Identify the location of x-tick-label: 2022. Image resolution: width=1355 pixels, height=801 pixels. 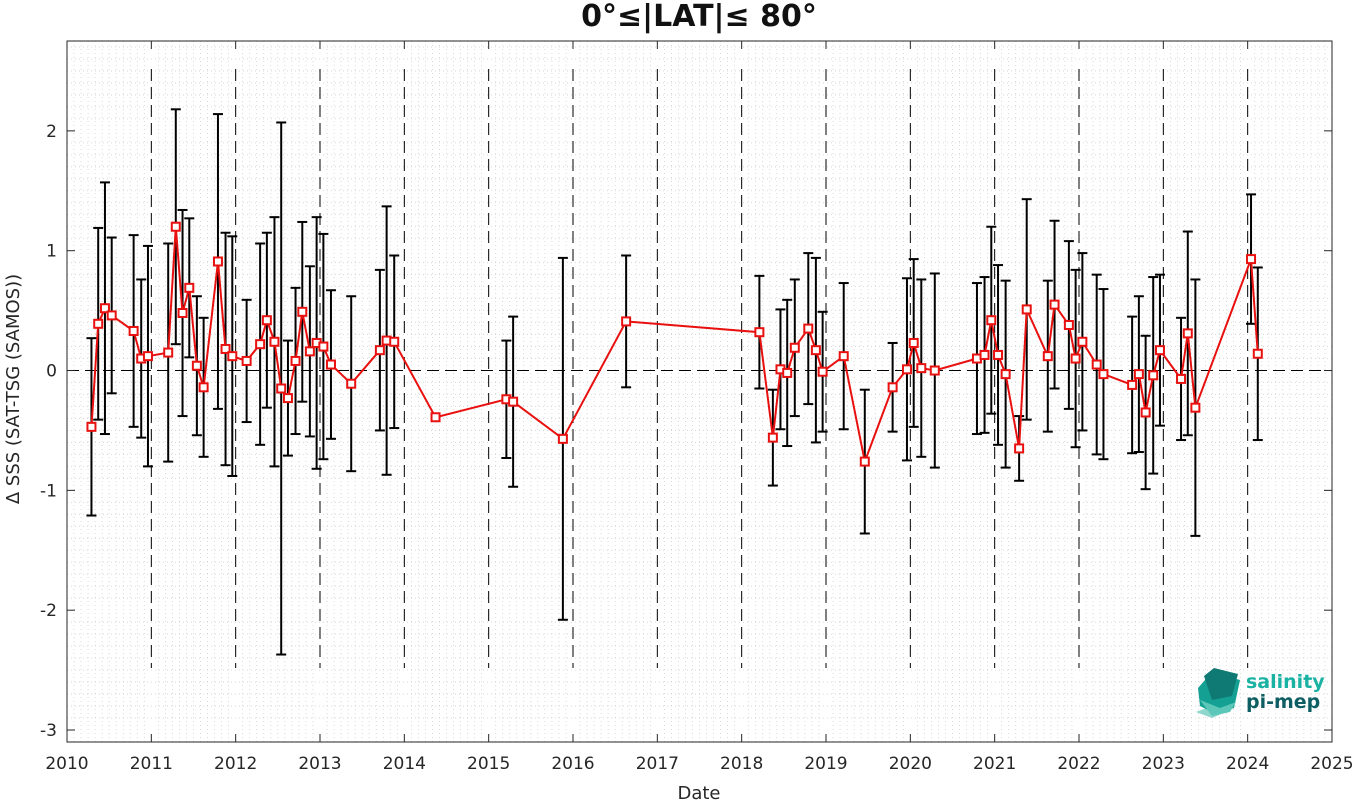
(1078, 764).